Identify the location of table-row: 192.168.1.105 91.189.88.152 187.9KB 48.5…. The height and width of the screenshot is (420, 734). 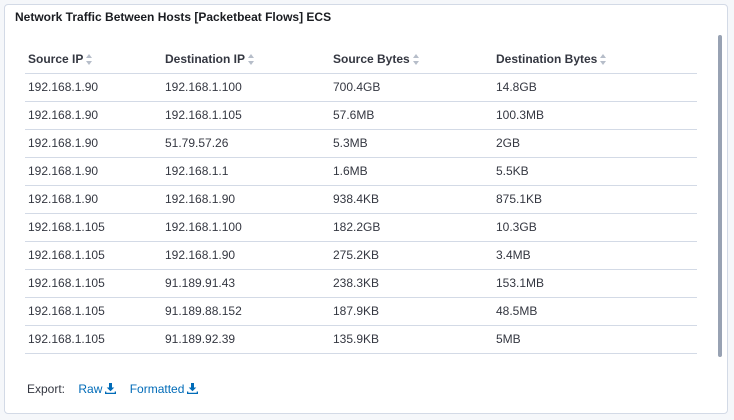
(361, 311).